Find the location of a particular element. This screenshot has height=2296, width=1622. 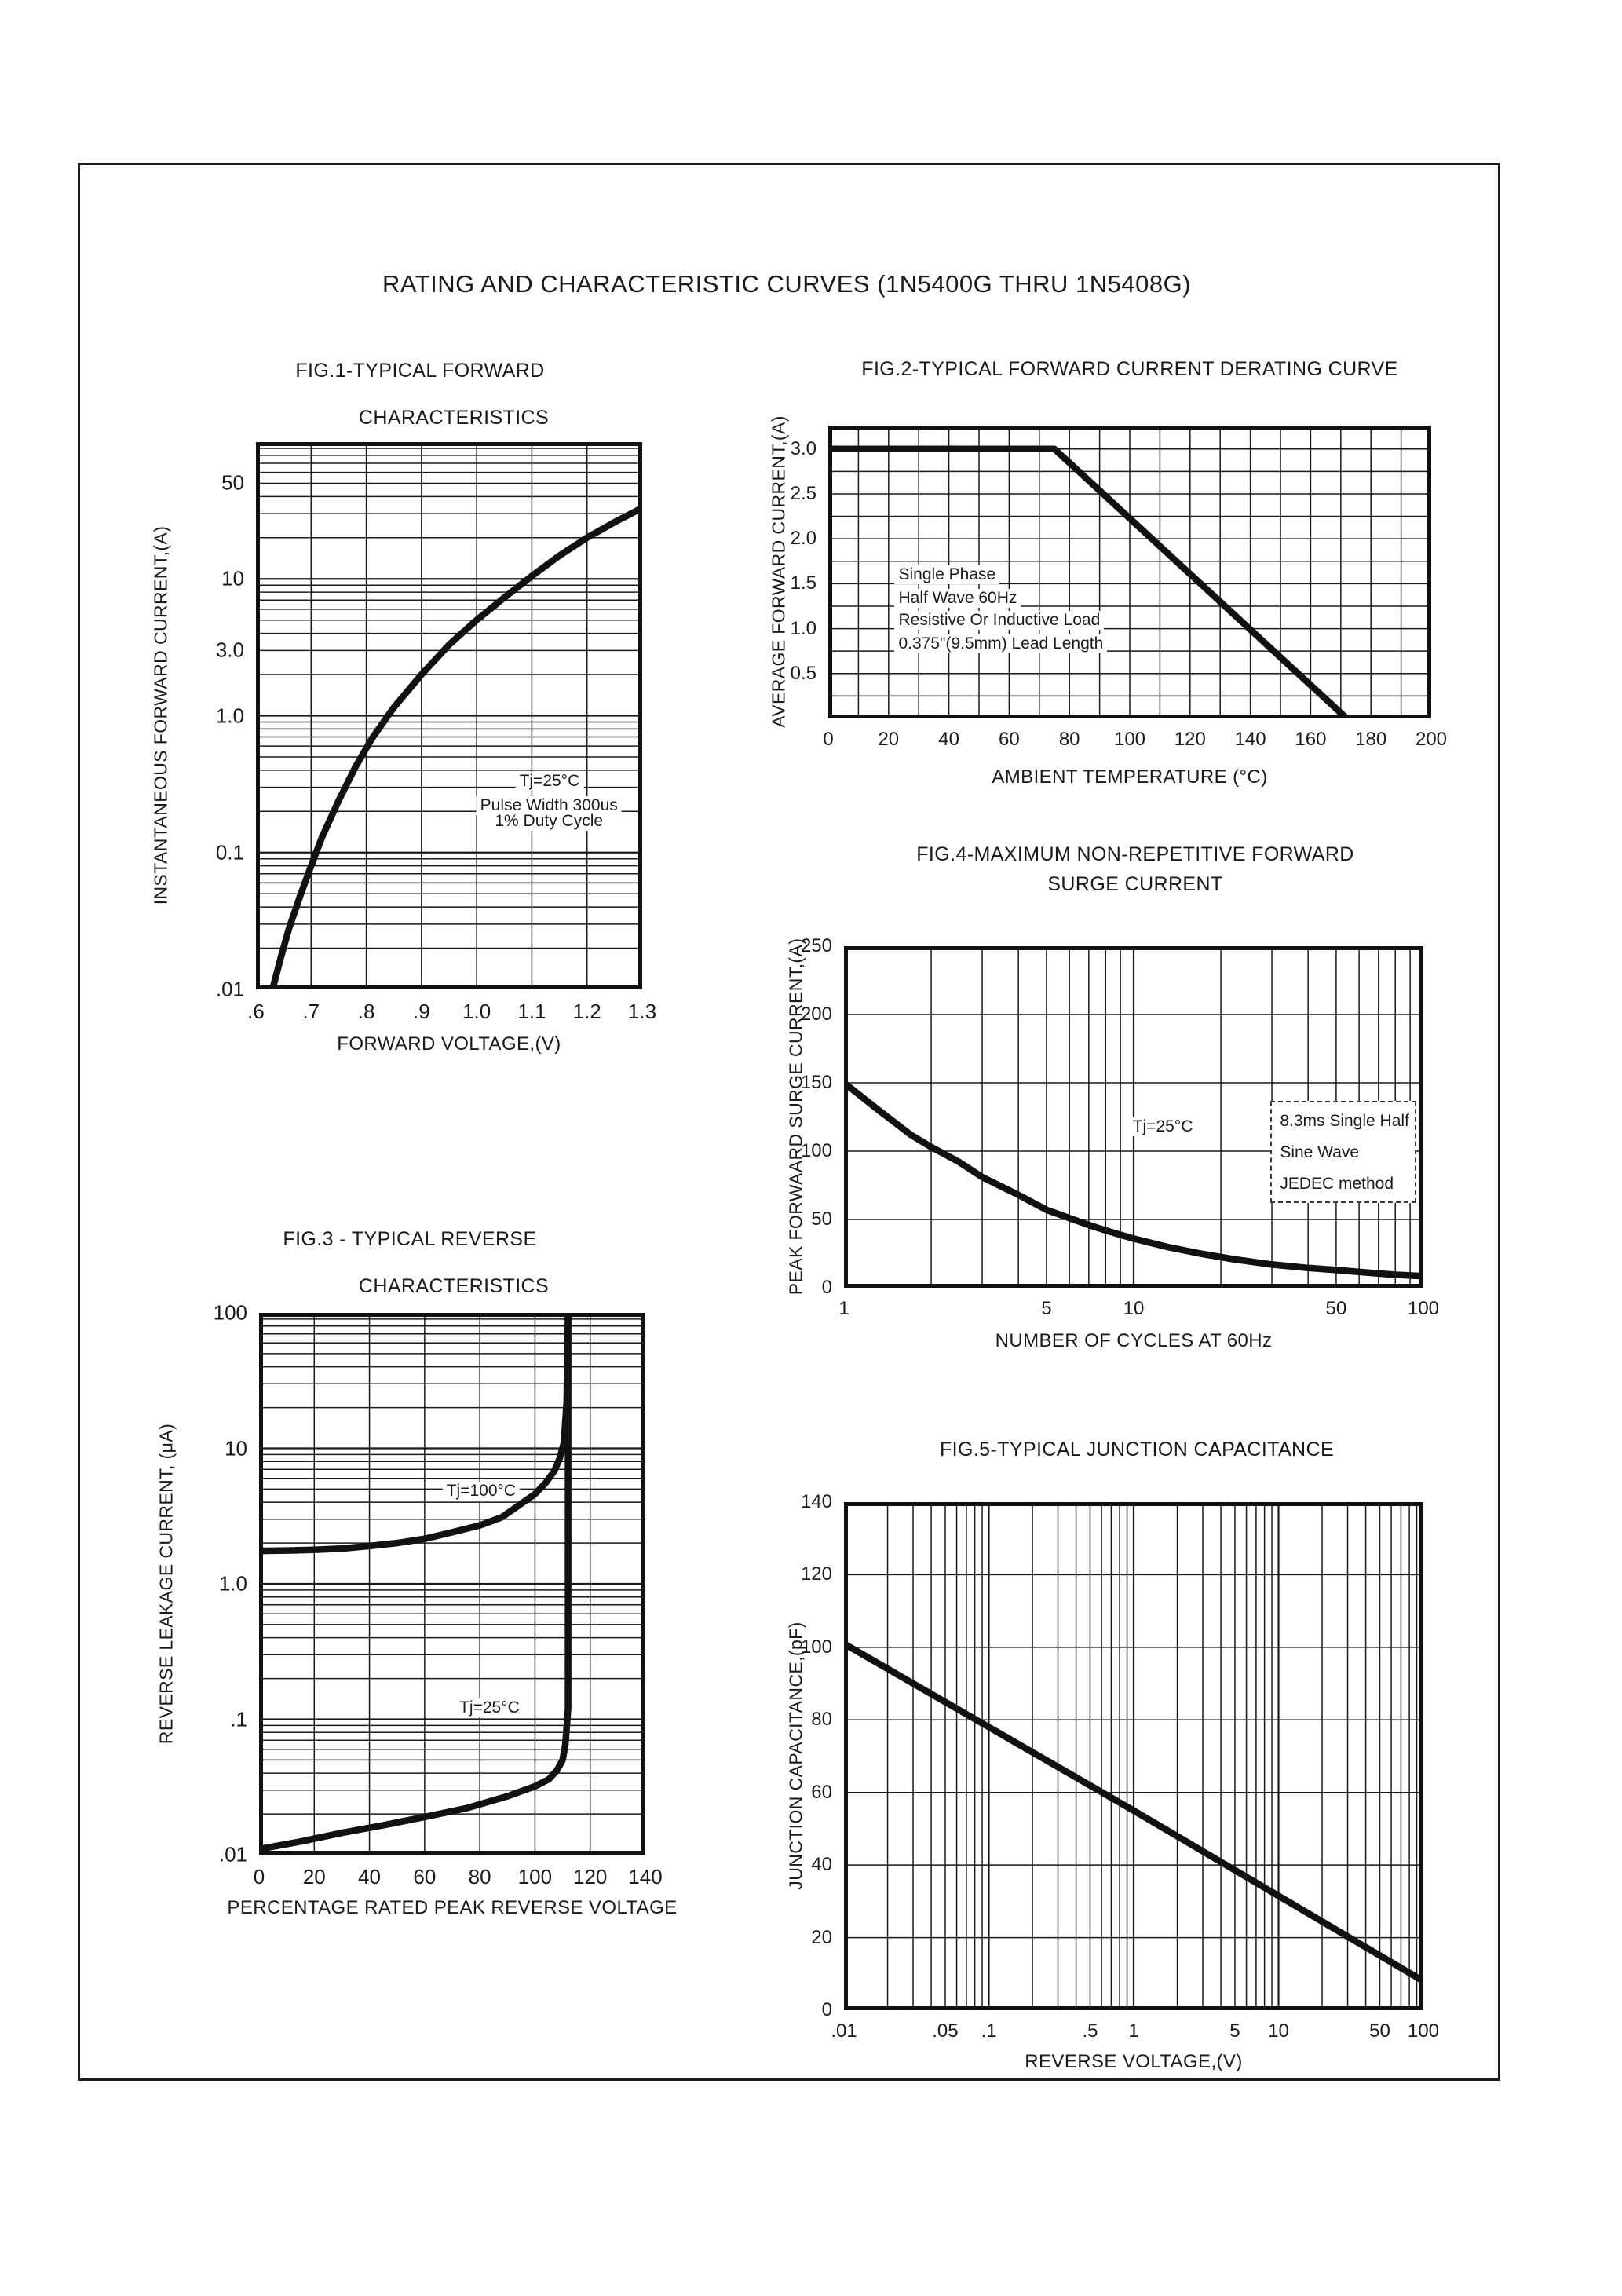

fig5-x-tick-label: 1 is located at coordinates (1133, 2031).